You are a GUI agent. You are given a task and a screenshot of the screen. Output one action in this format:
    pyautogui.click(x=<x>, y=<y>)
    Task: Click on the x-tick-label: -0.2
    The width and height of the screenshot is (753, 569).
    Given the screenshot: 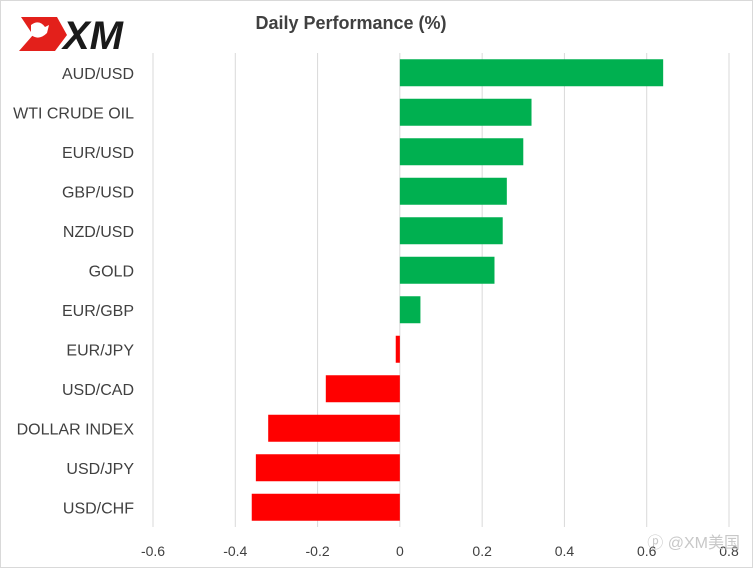 What is the action you would take?
    pyautogui.click(x=318, y=551)
    